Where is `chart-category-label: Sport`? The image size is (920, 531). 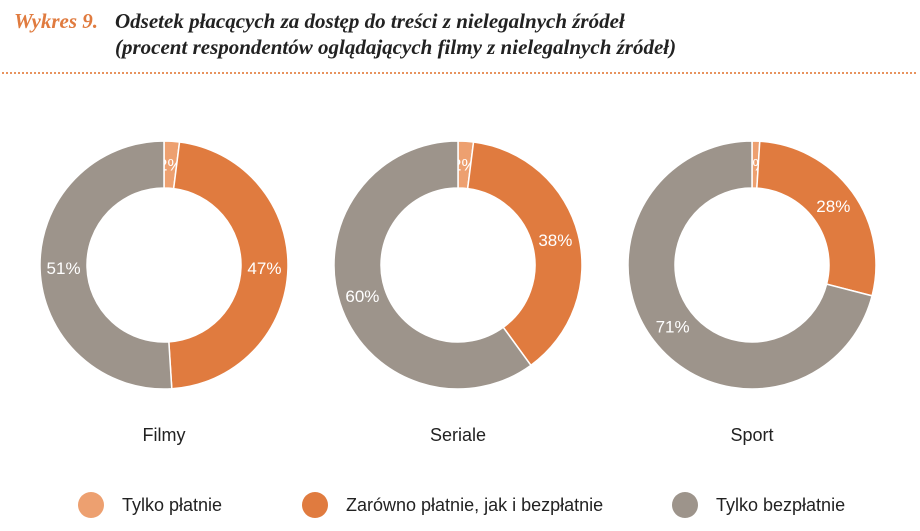 chart-category-label: Sport is located at coordinates (751, 435).